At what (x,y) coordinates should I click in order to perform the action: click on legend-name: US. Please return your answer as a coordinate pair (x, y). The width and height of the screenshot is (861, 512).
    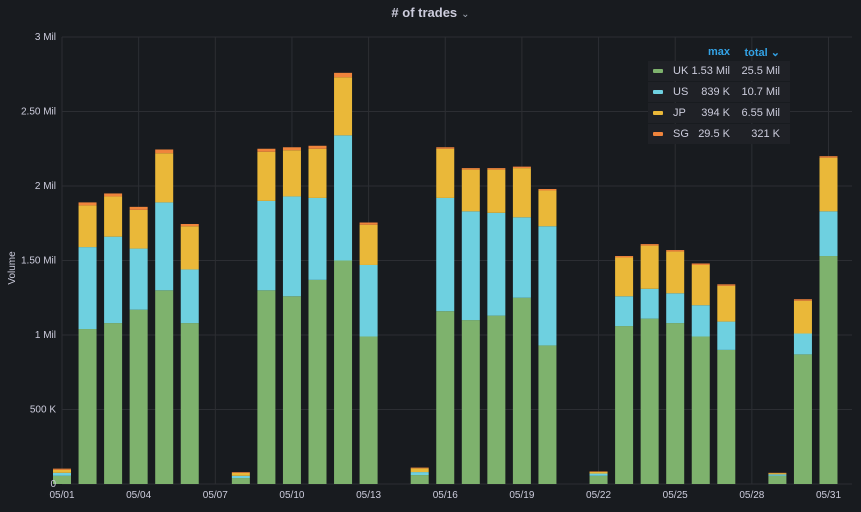
    Looking at the image, I should click on (681, 92).